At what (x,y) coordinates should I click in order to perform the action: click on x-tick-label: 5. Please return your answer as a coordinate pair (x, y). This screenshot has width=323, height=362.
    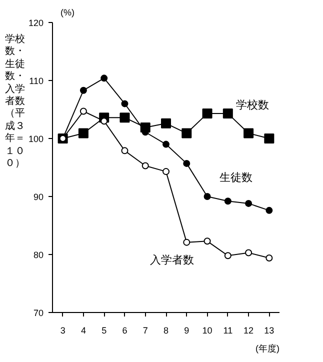
    Looking at the image, I should click on (104, 331).